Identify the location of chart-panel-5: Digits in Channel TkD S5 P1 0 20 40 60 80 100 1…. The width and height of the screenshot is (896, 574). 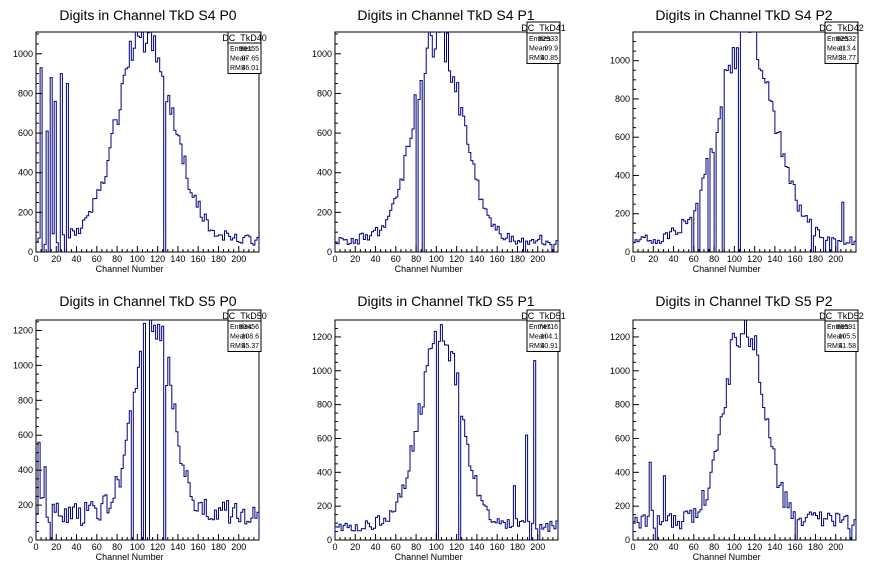
(439, 427).